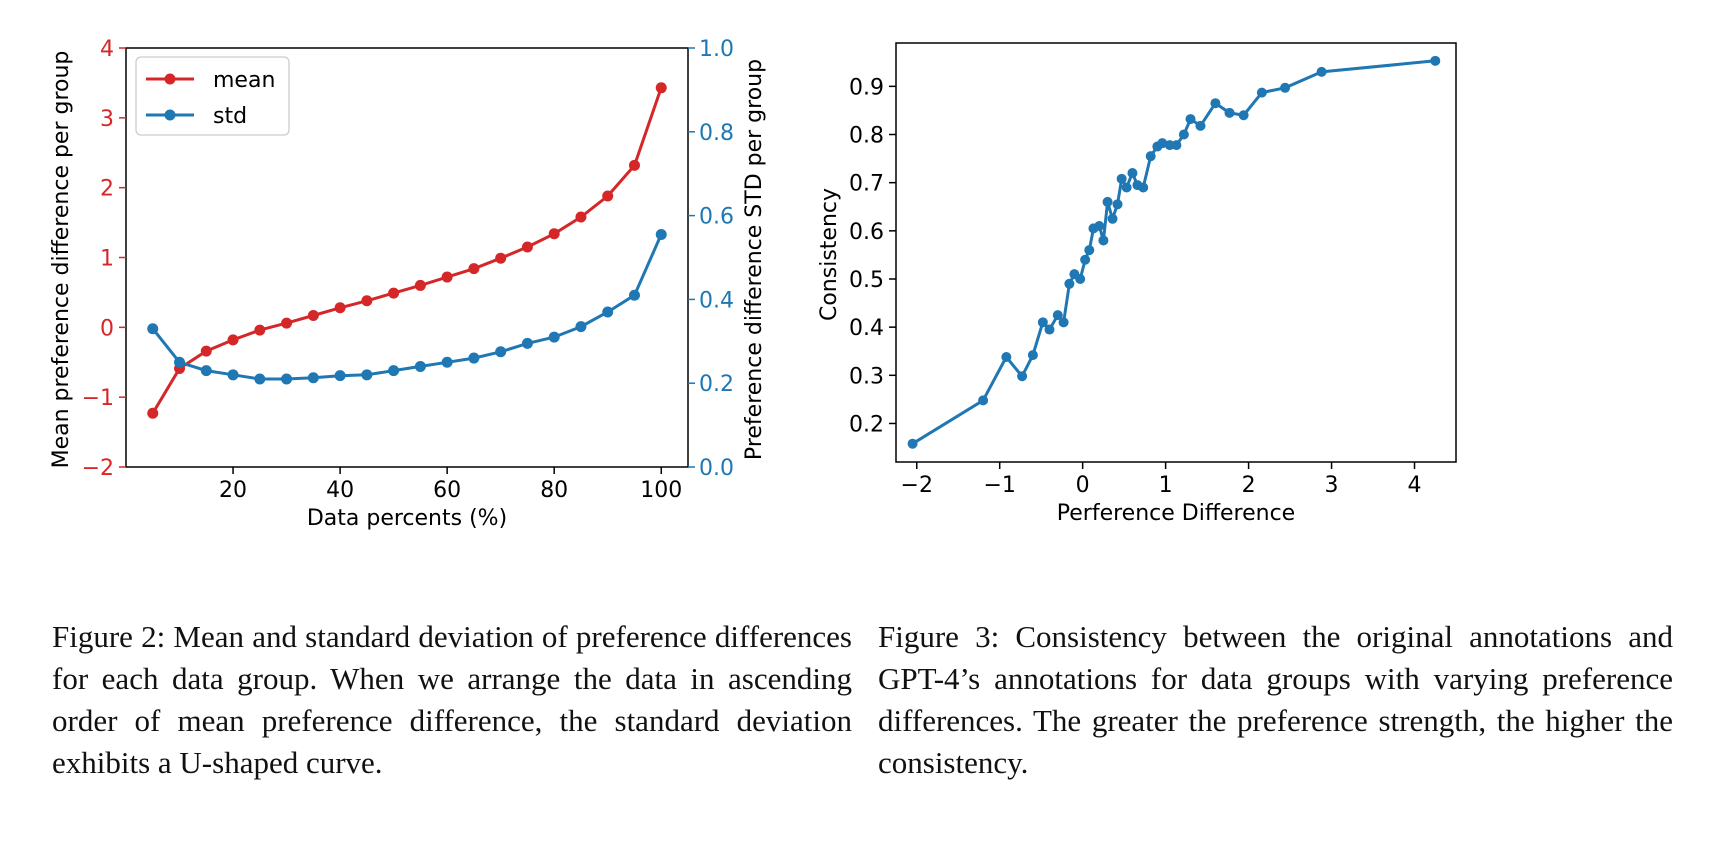 This screenshot has height=864, width=1722. I want to click on y-tick-label: 0, so click(107, 328).